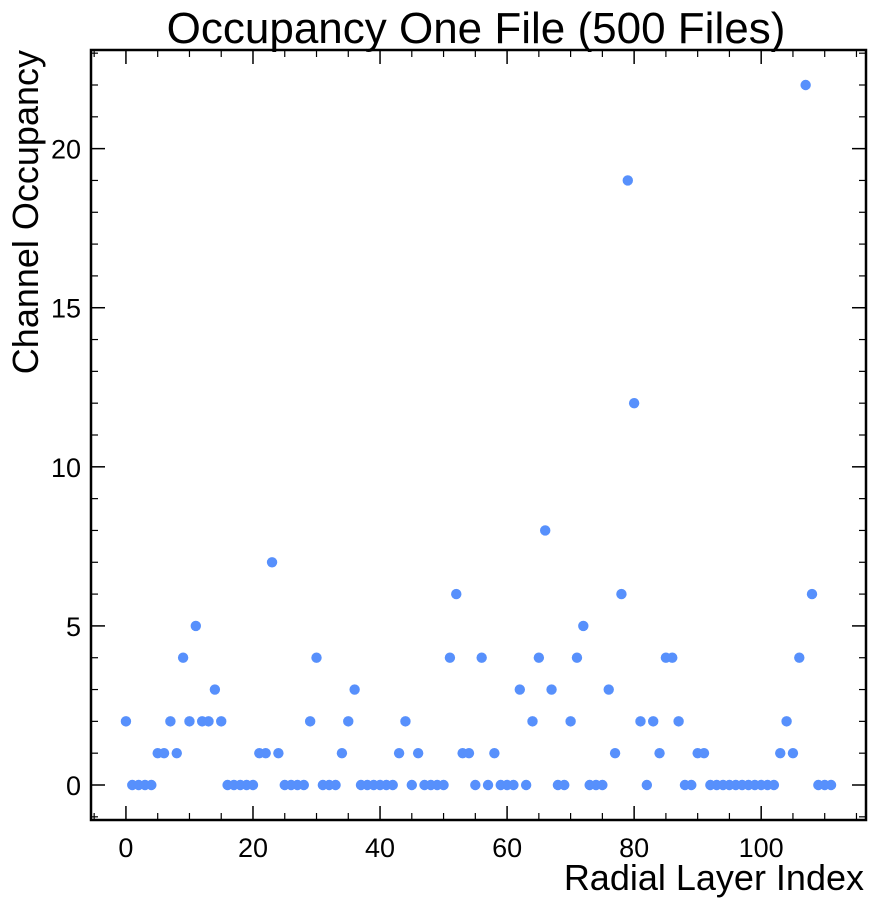 This screenshot has width=874, height=907. I want to click on y-tick-label: 5, so click(73, 627).